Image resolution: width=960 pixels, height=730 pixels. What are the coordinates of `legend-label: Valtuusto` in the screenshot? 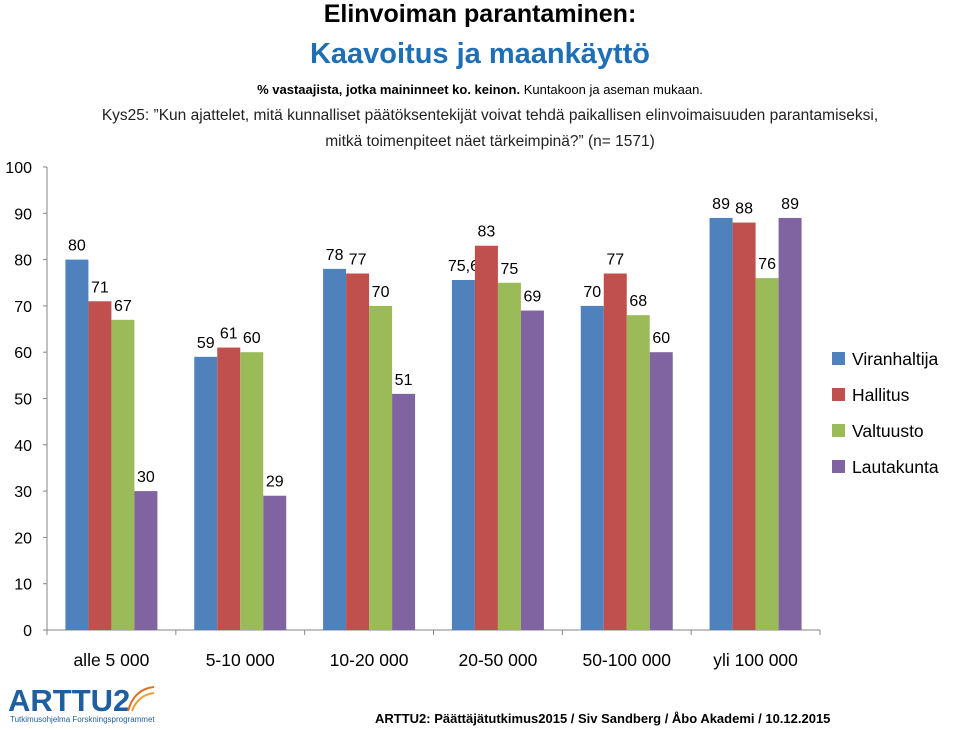 It's located at (888, 431).